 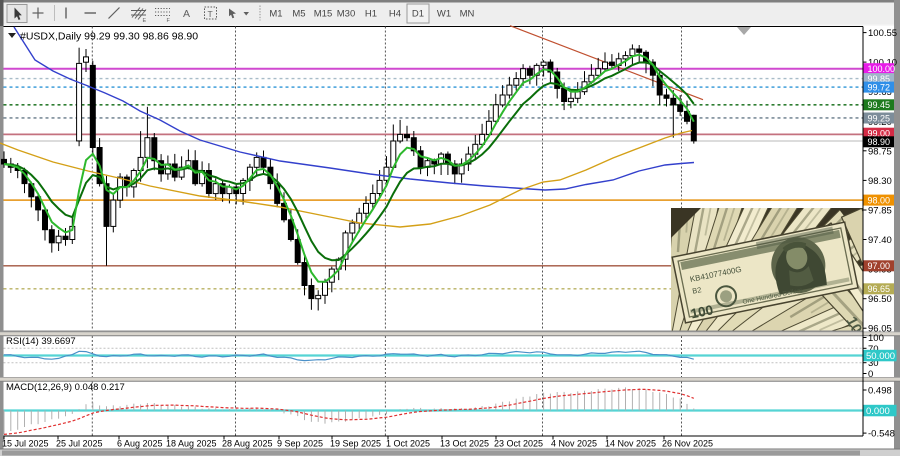 I want to click on svg-text: 19 Sep 2025, so click(x=355, y=444).